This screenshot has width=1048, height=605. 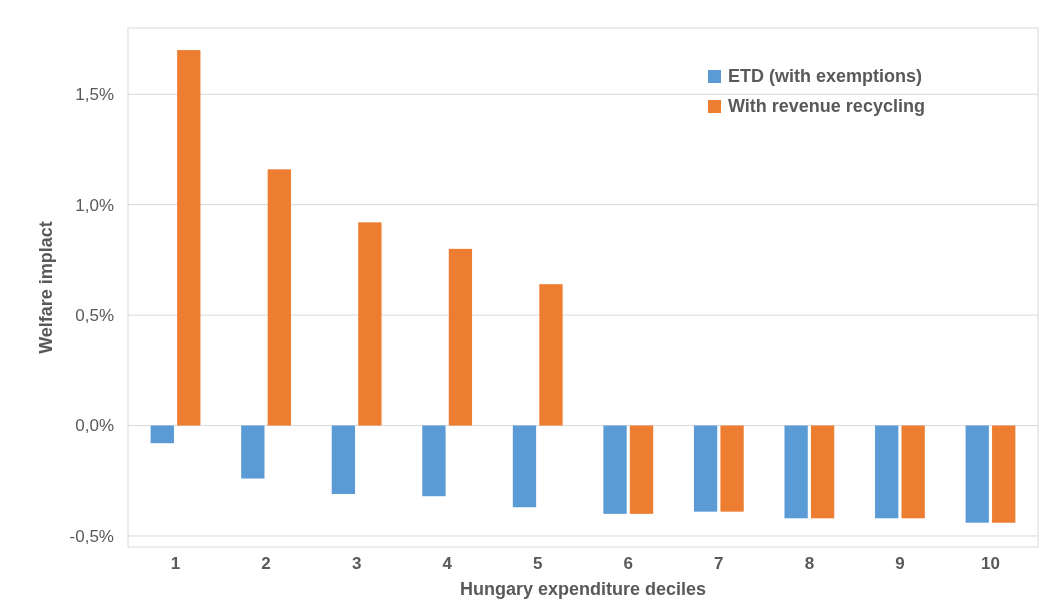 I want to click on x-tick-label: 2, so click(x=266, y=563).